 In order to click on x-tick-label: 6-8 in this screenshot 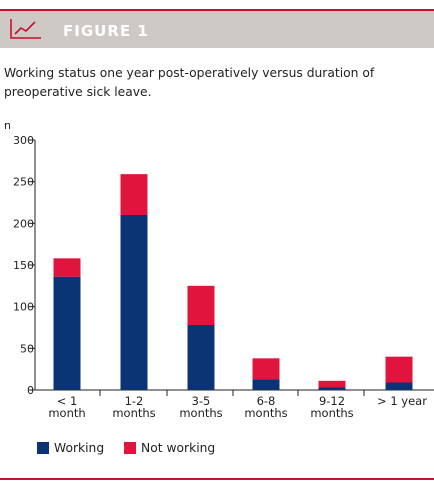, I will do `click(266, 401)`.